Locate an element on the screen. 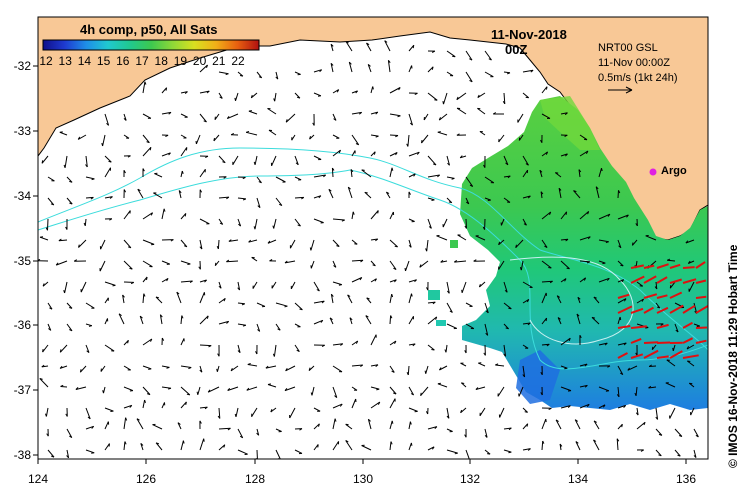 This screenshot has width=749, height=496. x-tick-label: 128 is located at coordinates (255, 479).